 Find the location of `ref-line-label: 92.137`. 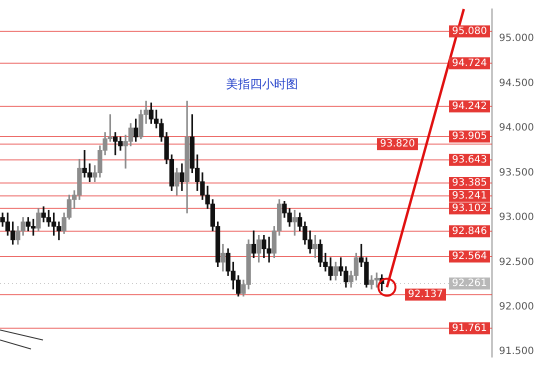

ref-line-label: 92.137 is located at coordinates (425, 294).